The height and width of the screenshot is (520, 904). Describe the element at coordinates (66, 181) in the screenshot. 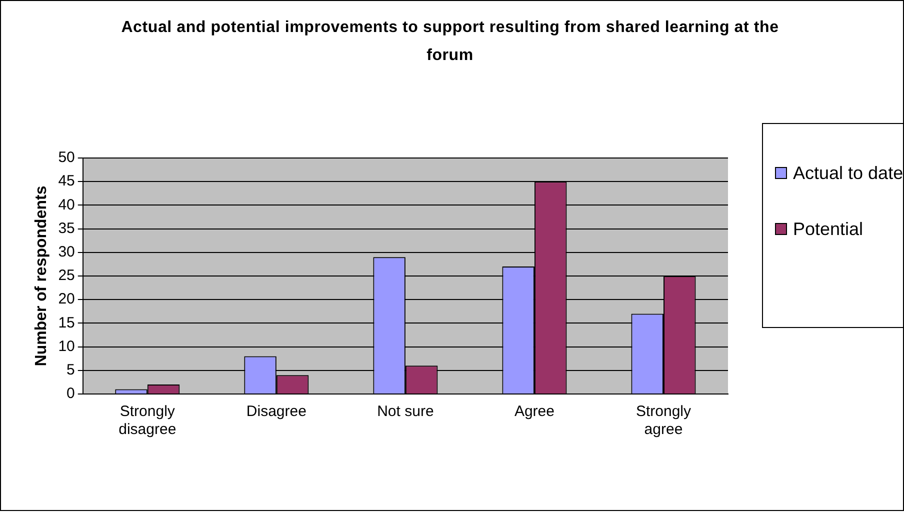

I see `y-tick-label: 45` at that location.